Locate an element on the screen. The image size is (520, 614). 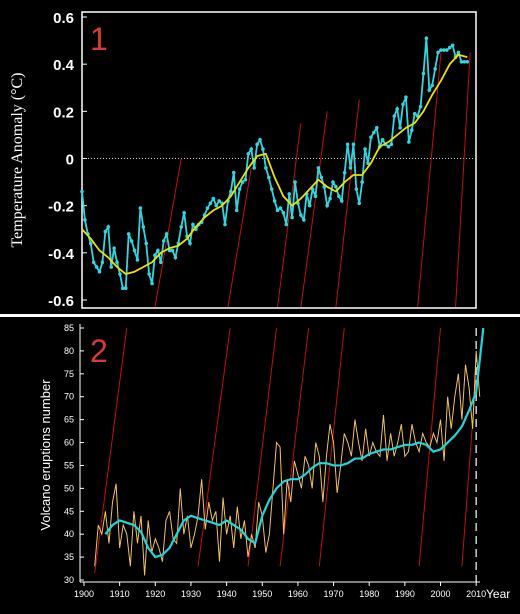
panel-1-y-tick-label: -0.6 is located at coordinates (61, 301).